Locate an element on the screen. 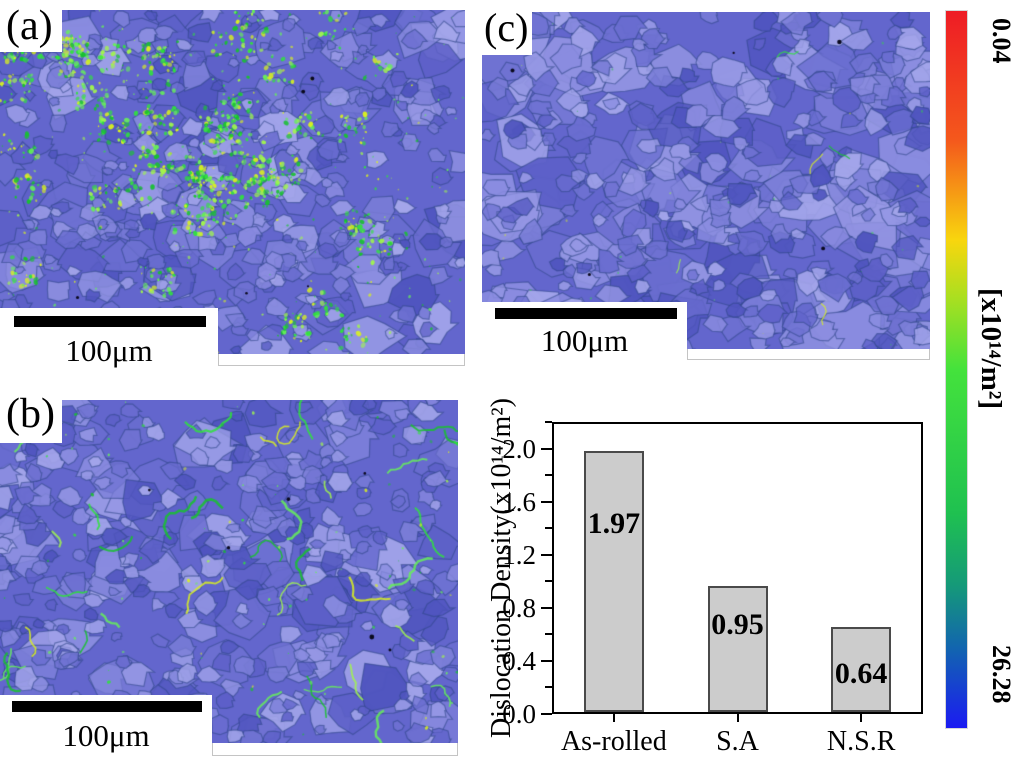  panel-a-scalebar-line is located at coordinates (110, 321).